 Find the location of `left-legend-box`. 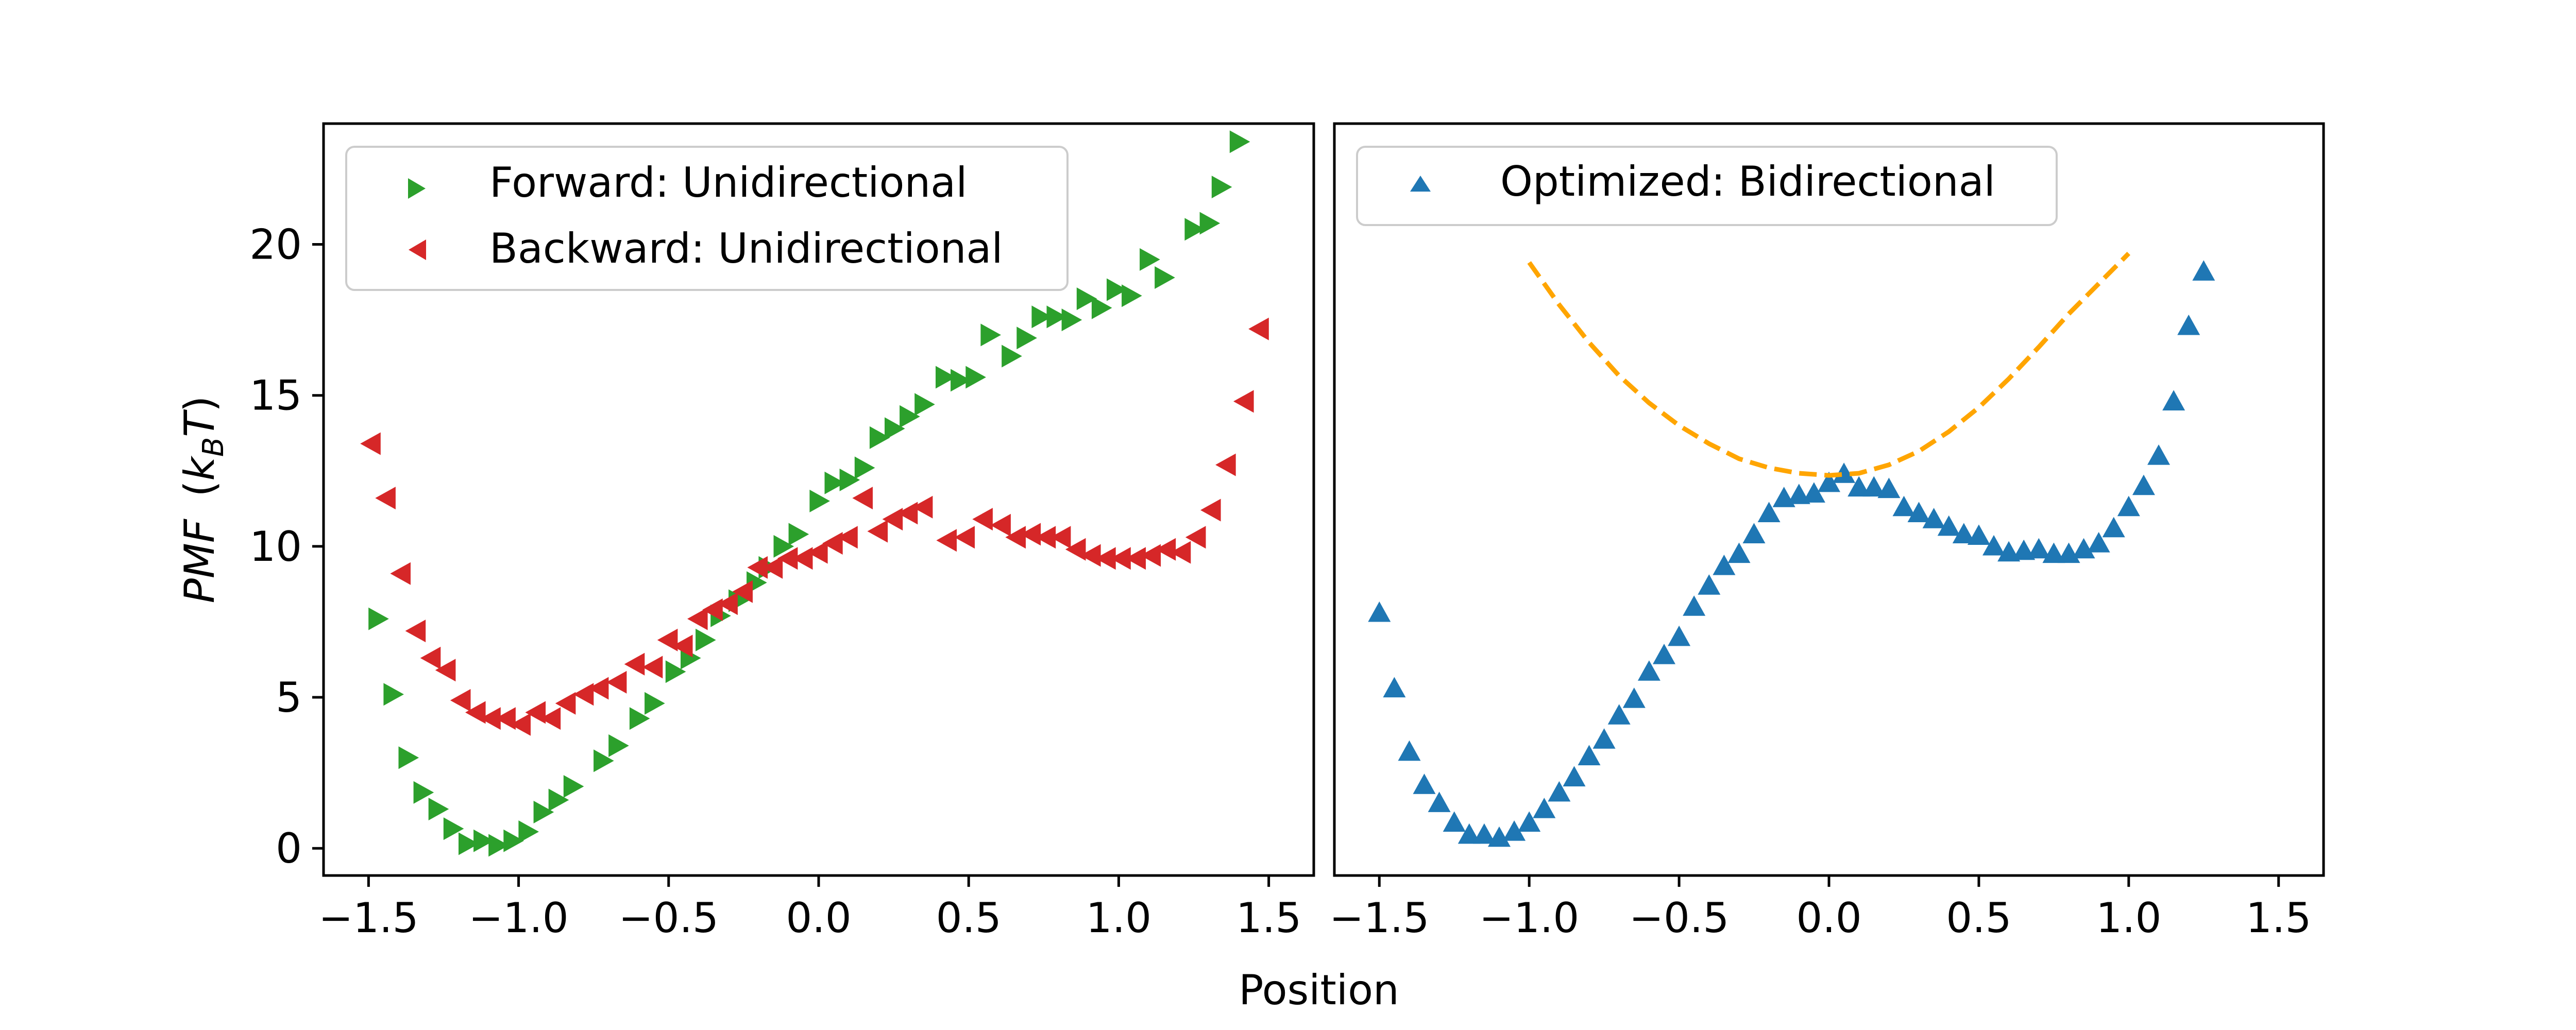

left-legend-box is located at coordinates (707, 218).